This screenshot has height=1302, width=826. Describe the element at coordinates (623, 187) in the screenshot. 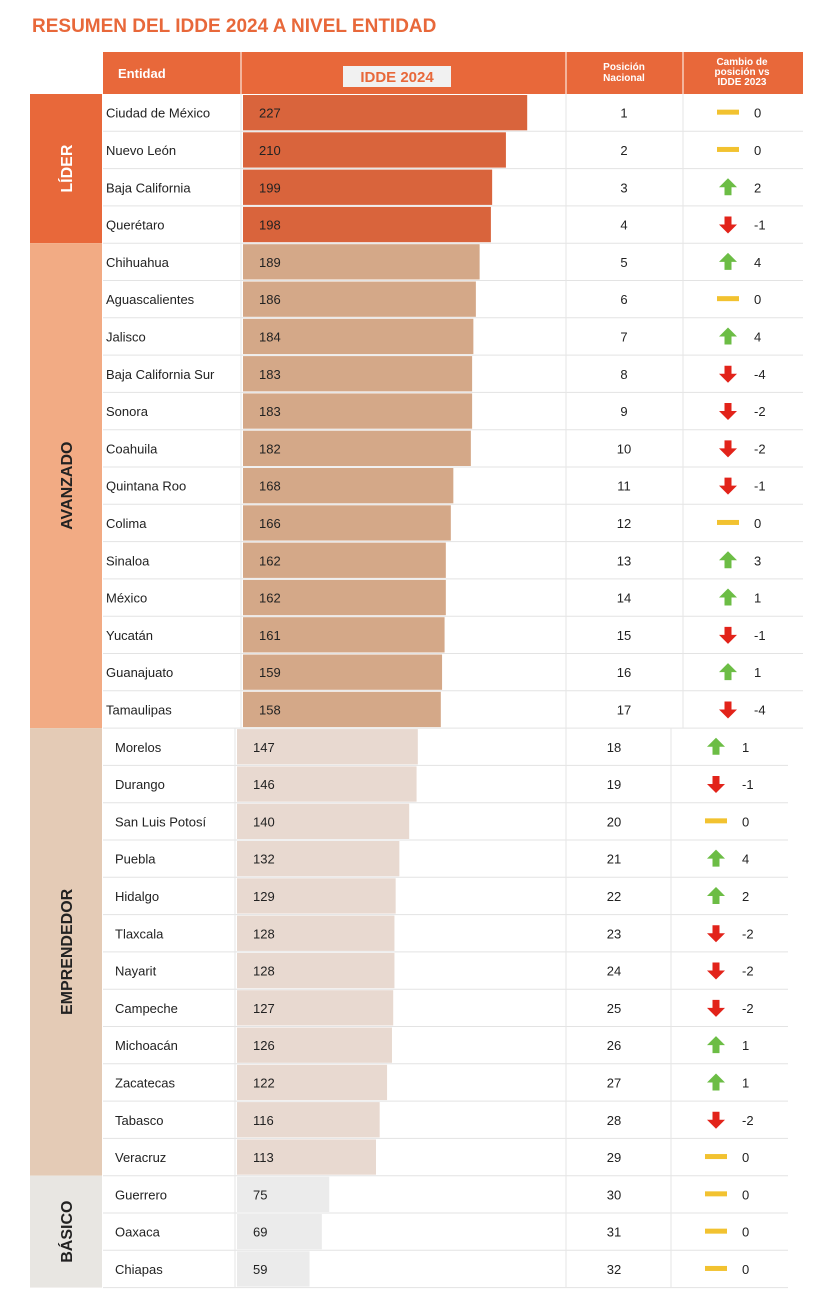

I see `position-label: 3` at that location.